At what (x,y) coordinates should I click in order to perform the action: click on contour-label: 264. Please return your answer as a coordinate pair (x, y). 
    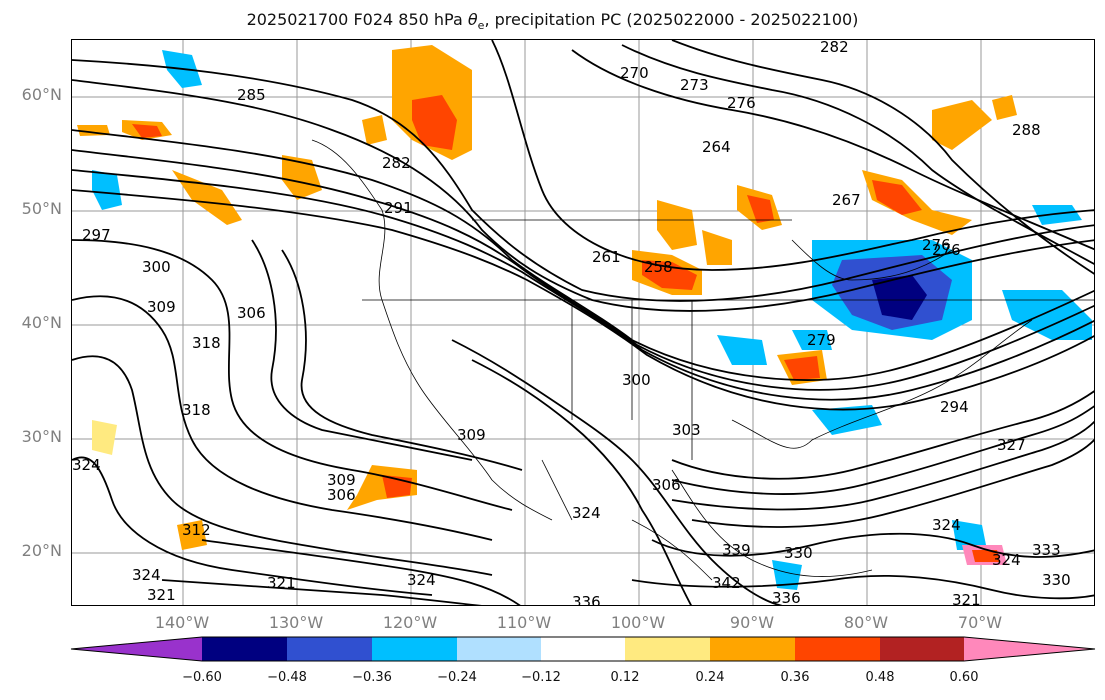
    Looking at the image, I should click on (716, 147).